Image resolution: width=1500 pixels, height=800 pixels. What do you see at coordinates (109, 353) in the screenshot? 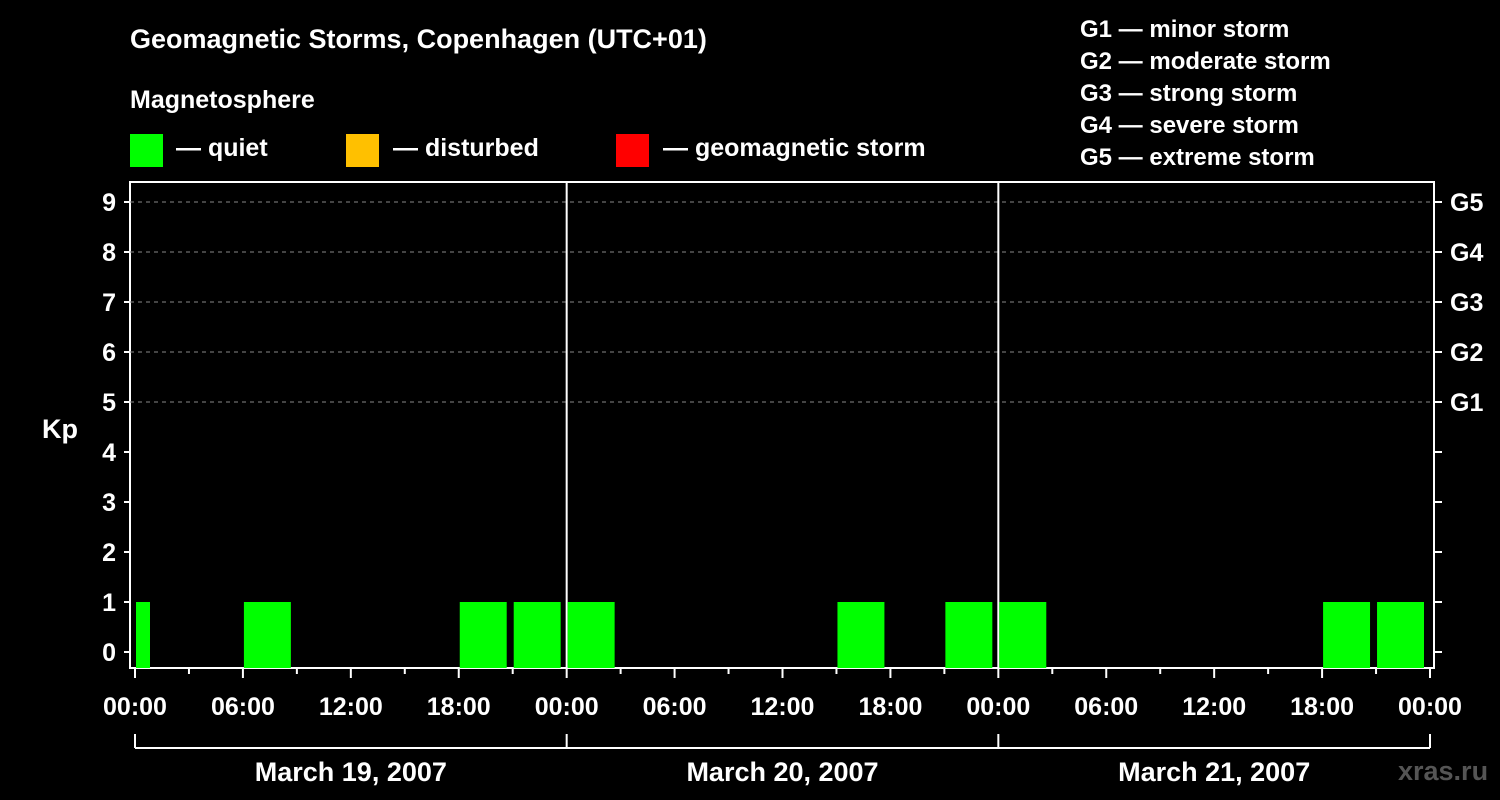
I see `y-tick-label: 6` at bounding box center [109, 353].